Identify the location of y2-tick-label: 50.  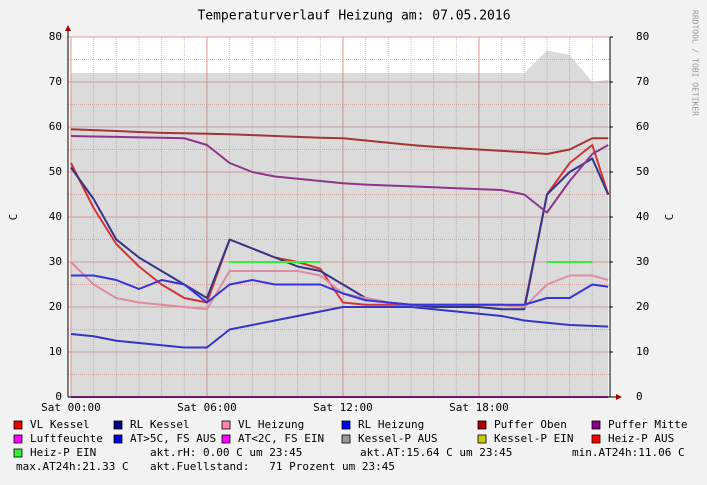
(642, 171).